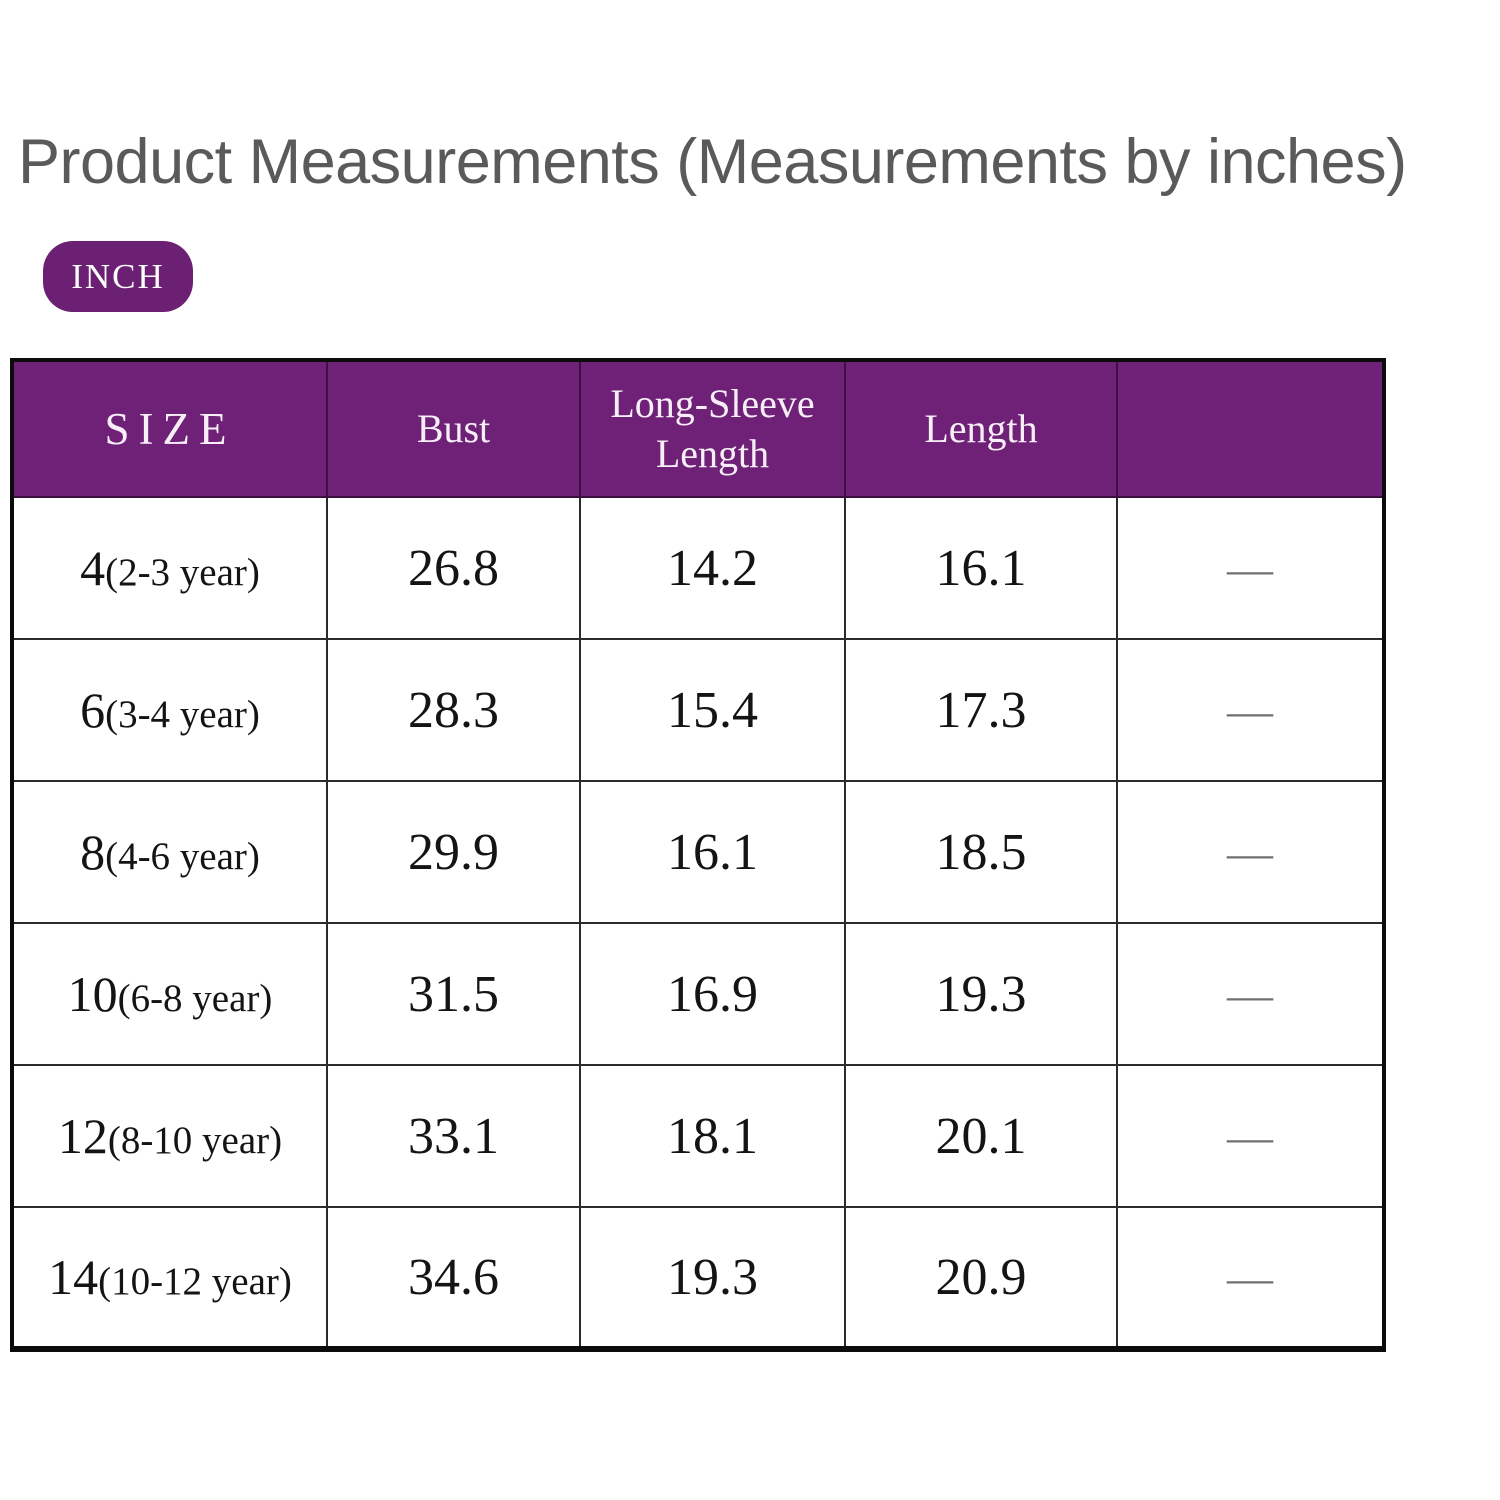 Image resolution: width=1500 pixels, height=1500 pixels. I want to click on size-cell: 6(3-4 year), so click(169, 710).